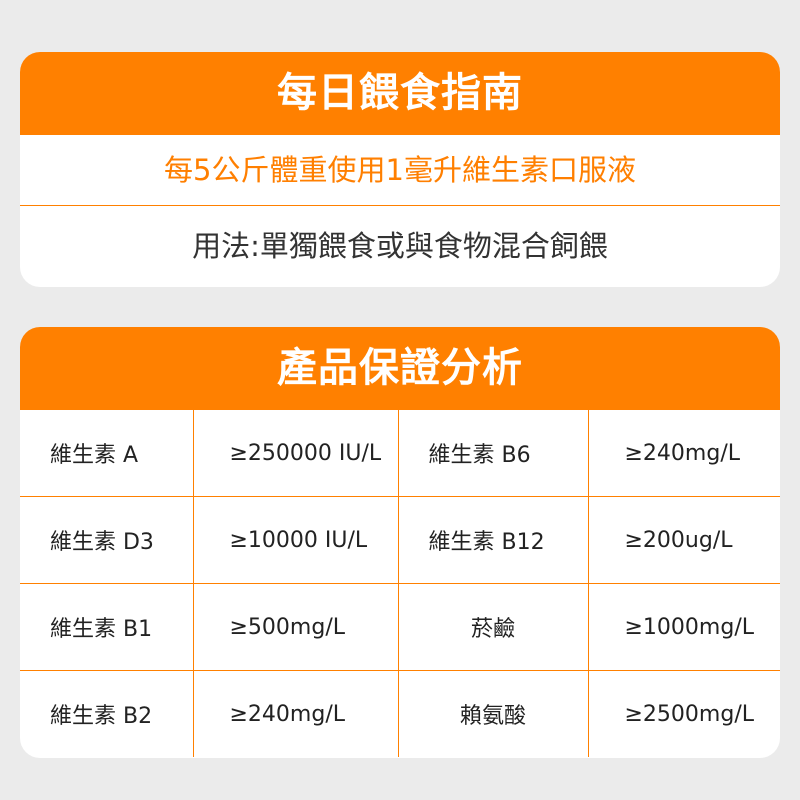  I want to click on nutrient-value: ≥500mg/L, so click(295, 627).